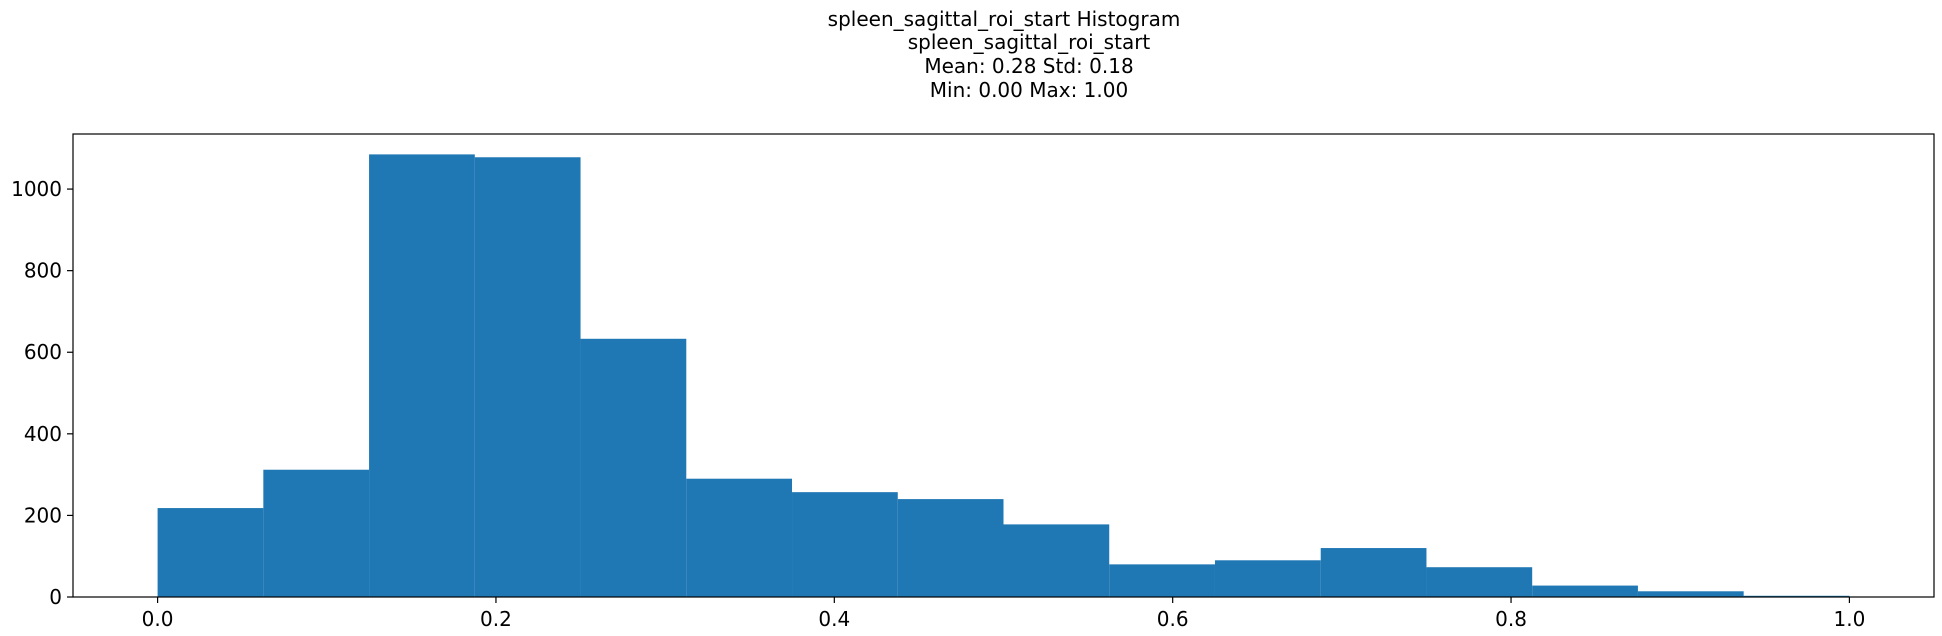 This screenshot has width=1942, height=636. I want to click on x-tick-label: 0.6, so click(1173, 619).